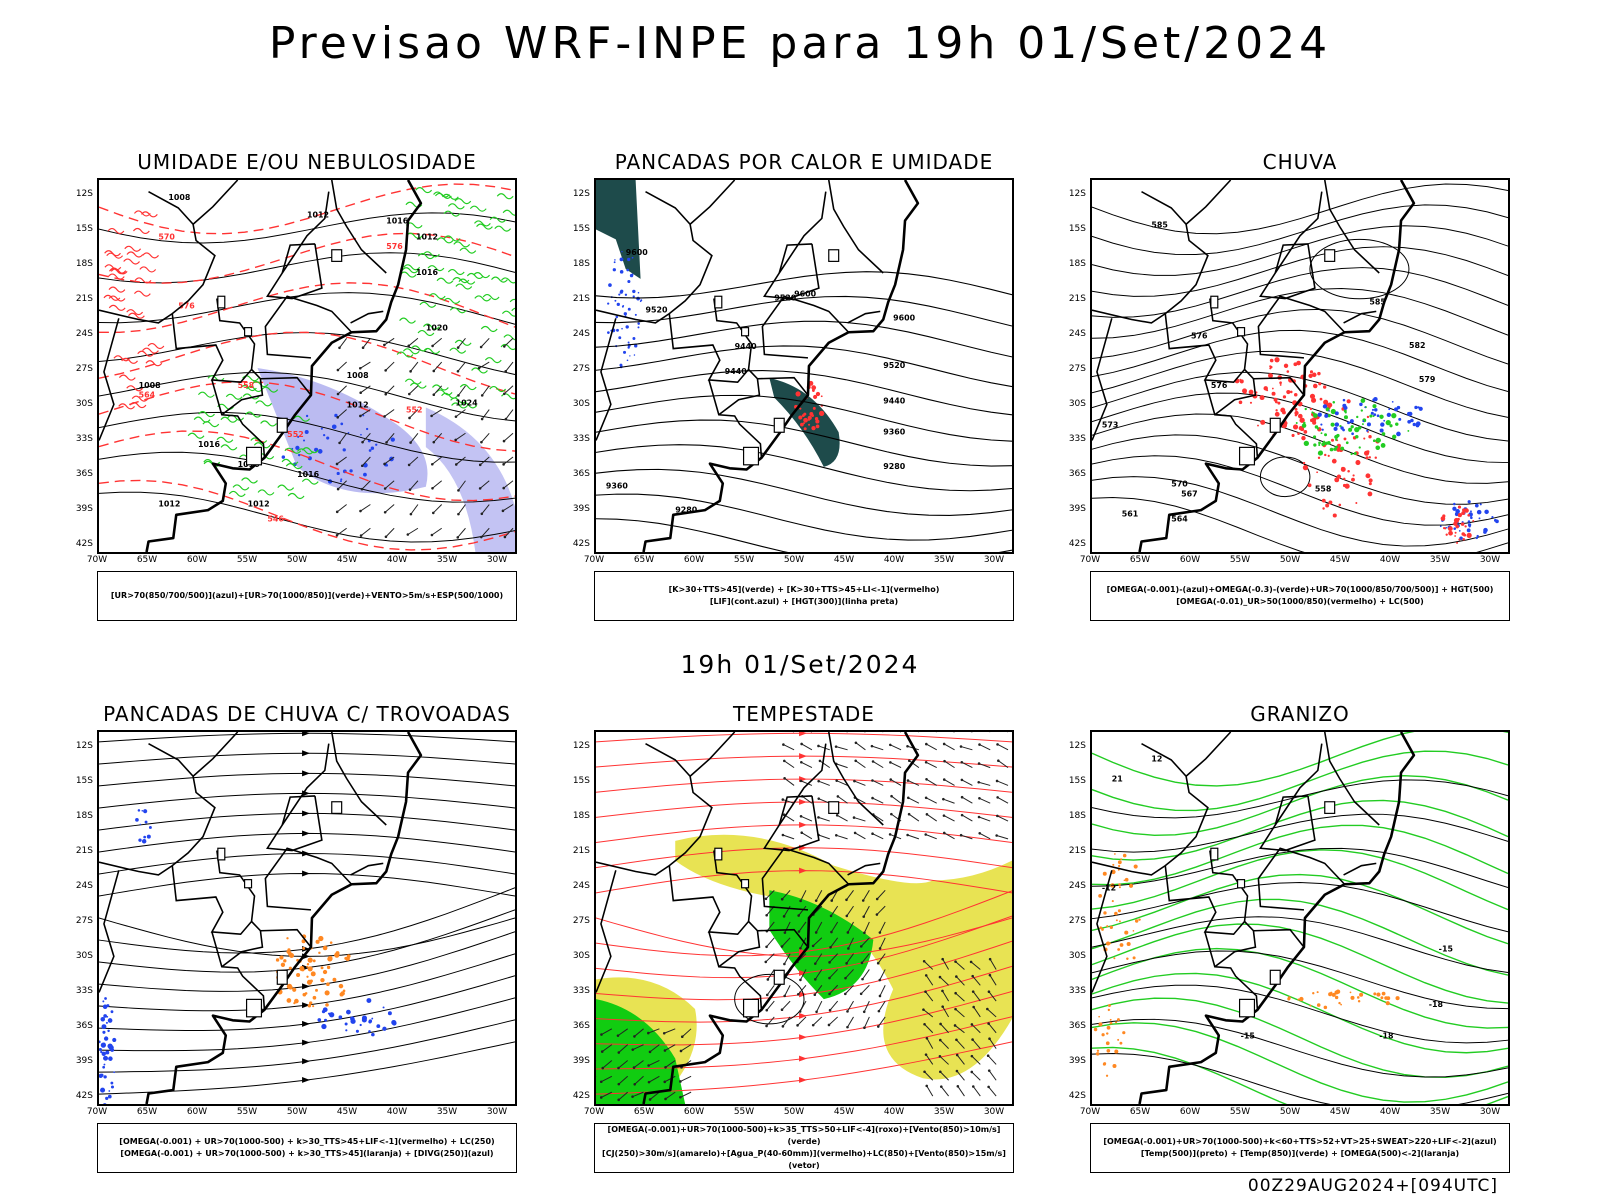 The height and width of the screenshot is (1200, 1600). Describe the element at coordinates (581, 264) in the screenshot. I see `latitude-tick-label: 18S` at that location.